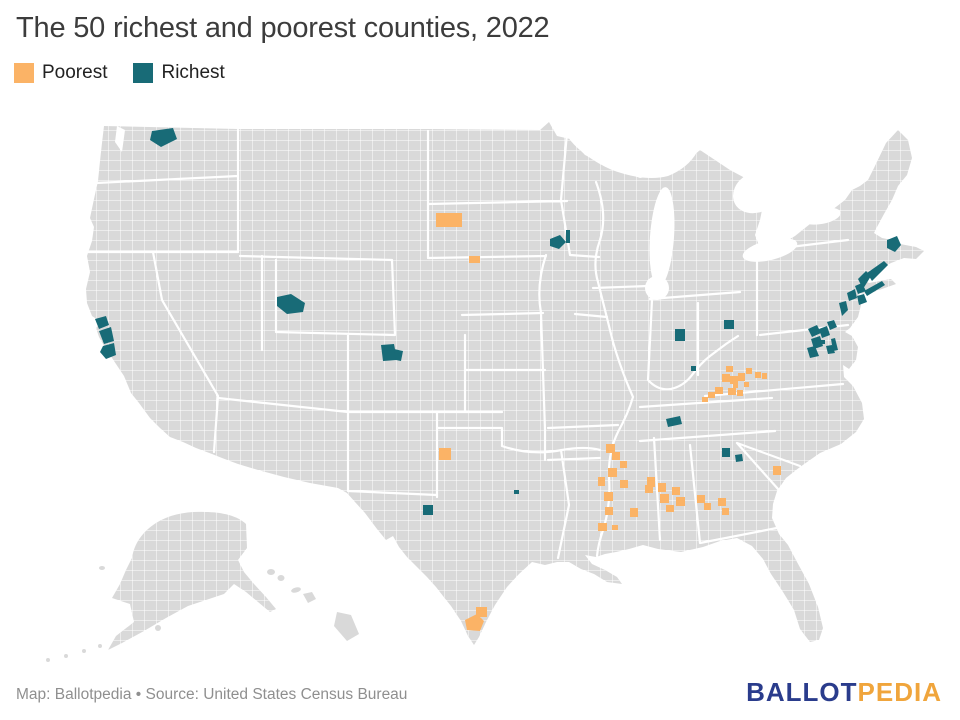 The image size is (960, 720). What do you see at coordinates (770, 250) in the screenshot?
I see `lake-erie` at bounding box center [770, 250].